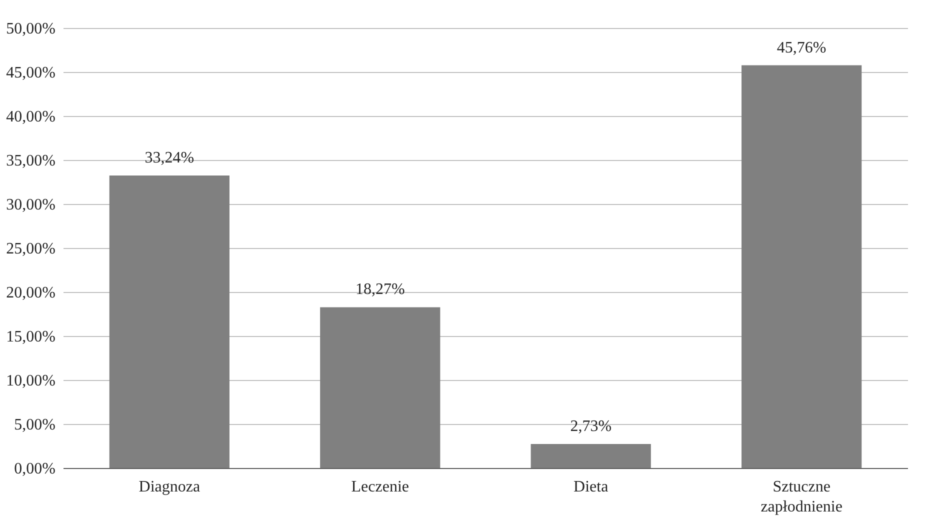 This screenshot has width=952, height=529. Describe the element at coordinates (380, 289) in the screenshot. I see `data-label: 18,27%` at that location.